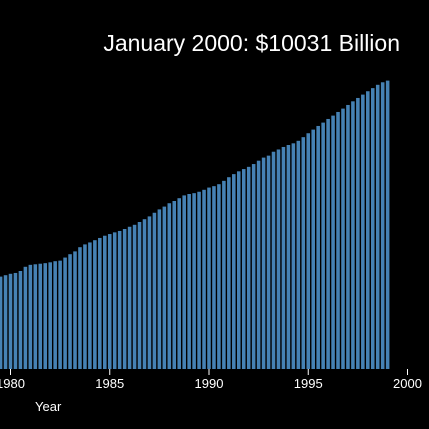 The height and width of the screenshot is (429, 429). Describe the element at coordinates (308, 383) in the screenshot. I see `x-tick-label: 1995` at that location.